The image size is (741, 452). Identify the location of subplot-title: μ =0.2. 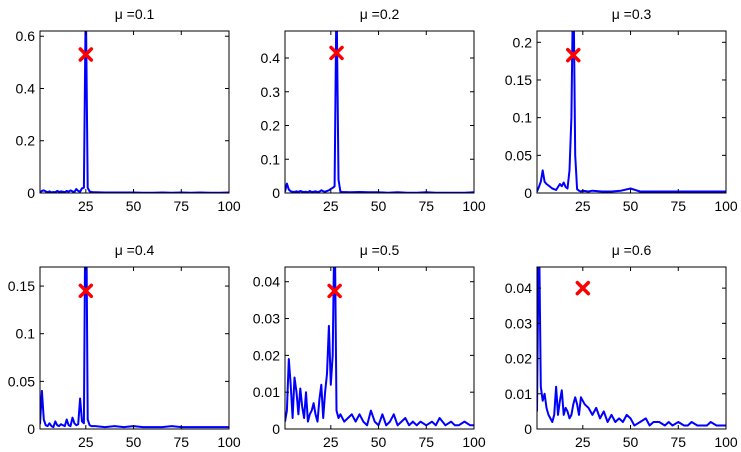
(380, 14).